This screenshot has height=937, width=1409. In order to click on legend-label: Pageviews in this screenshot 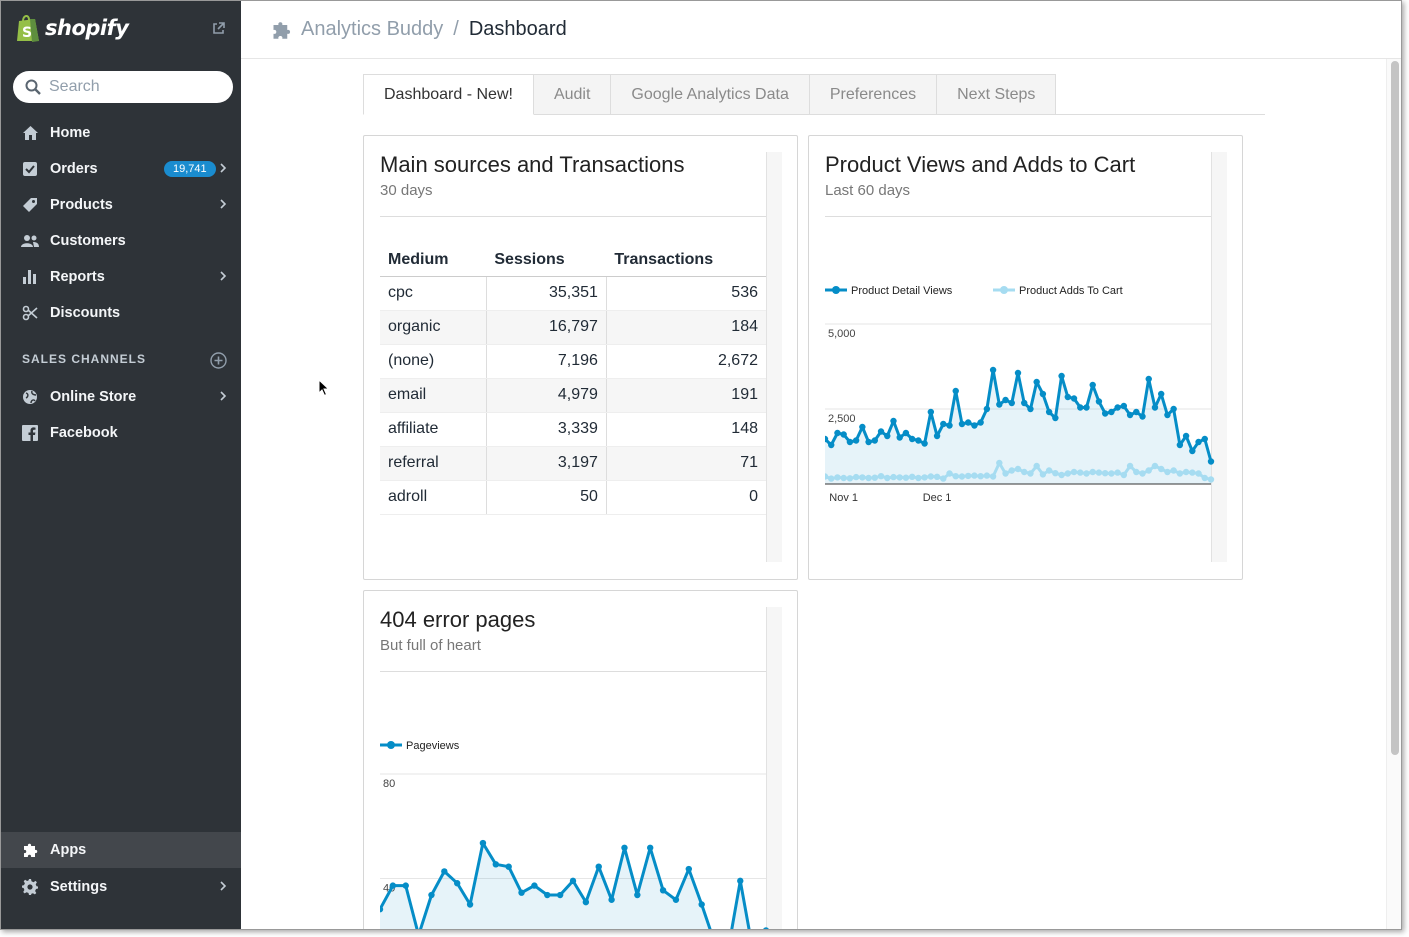, I will do `click(433, 746)`.